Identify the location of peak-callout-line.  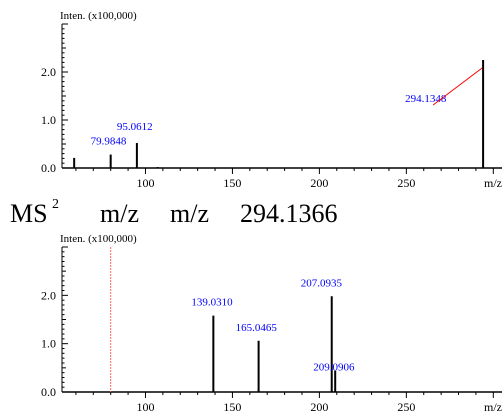
(457, 86).